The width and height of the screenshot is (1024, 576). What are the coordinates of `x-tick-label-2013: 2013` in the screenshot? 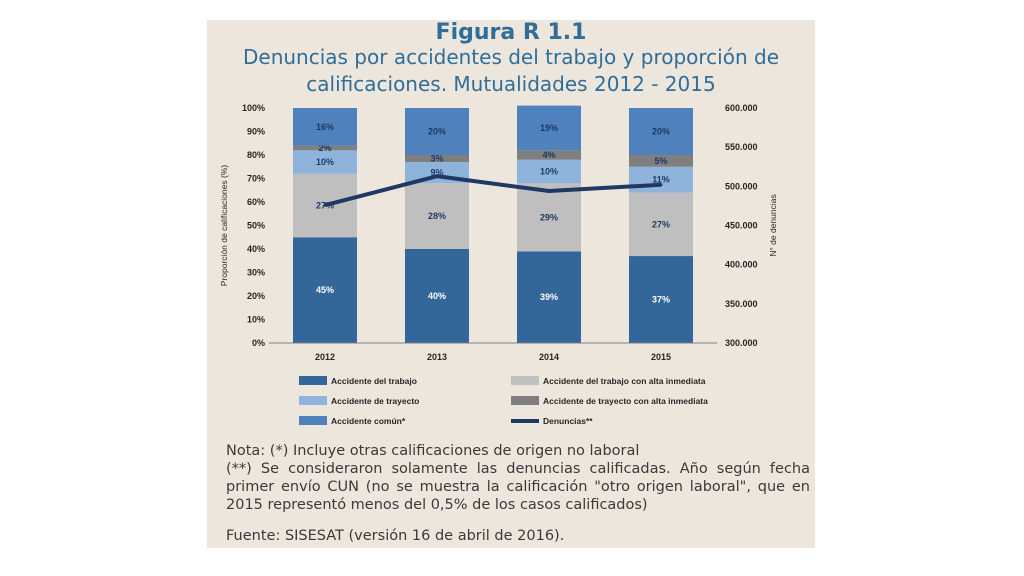 It's located at (437, 357).